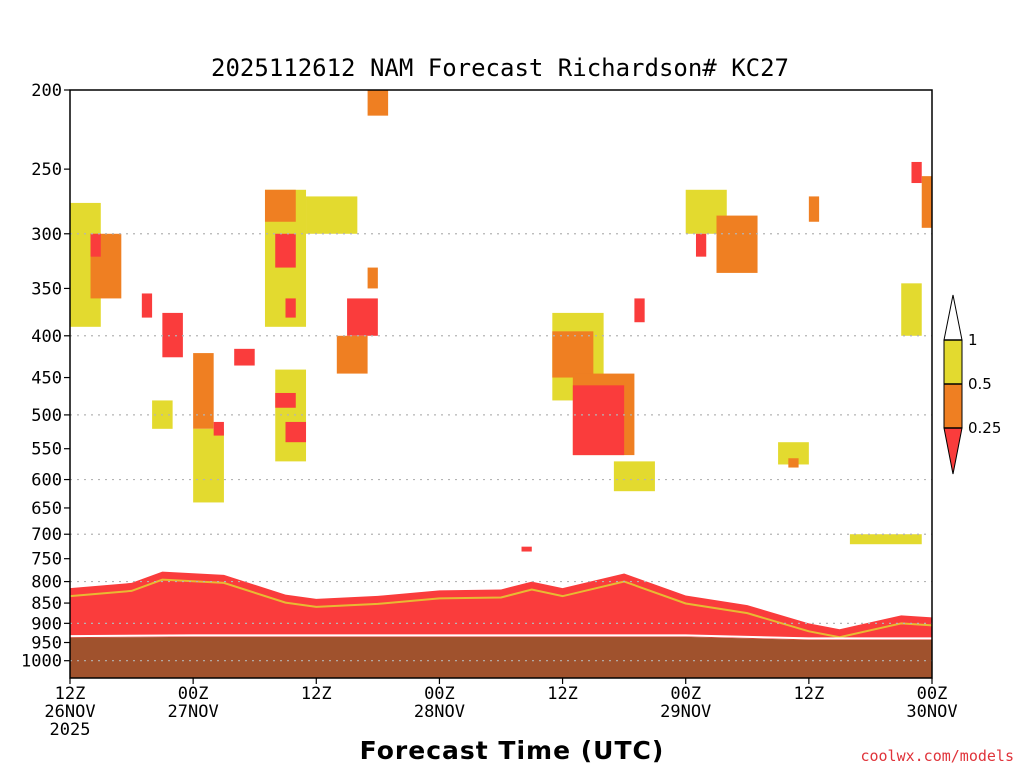 The image size is (1024, 768). I want to click on x-tick-label: 2025, so click(70, 730).